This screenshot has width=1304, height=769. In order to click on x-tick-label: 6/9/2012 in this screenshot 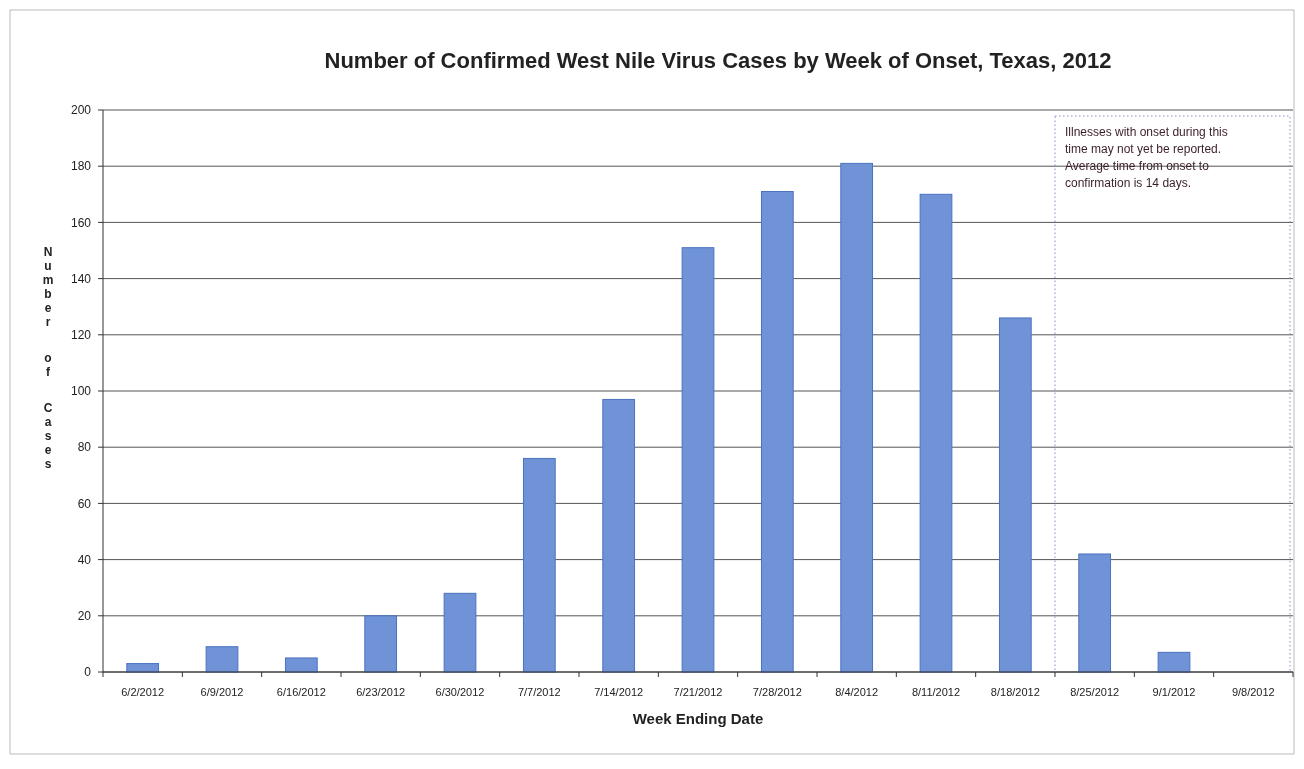, I will do `click(222, 692)`.